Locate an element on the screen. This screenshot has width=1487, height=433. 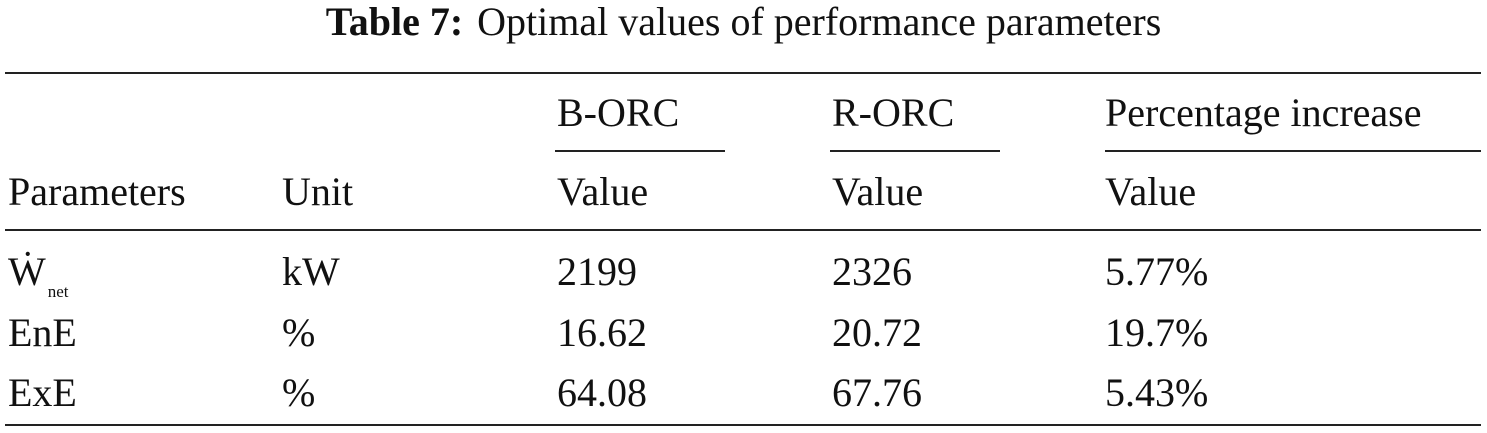
table-cell: 64.08 is located at coordinates (602, 392).